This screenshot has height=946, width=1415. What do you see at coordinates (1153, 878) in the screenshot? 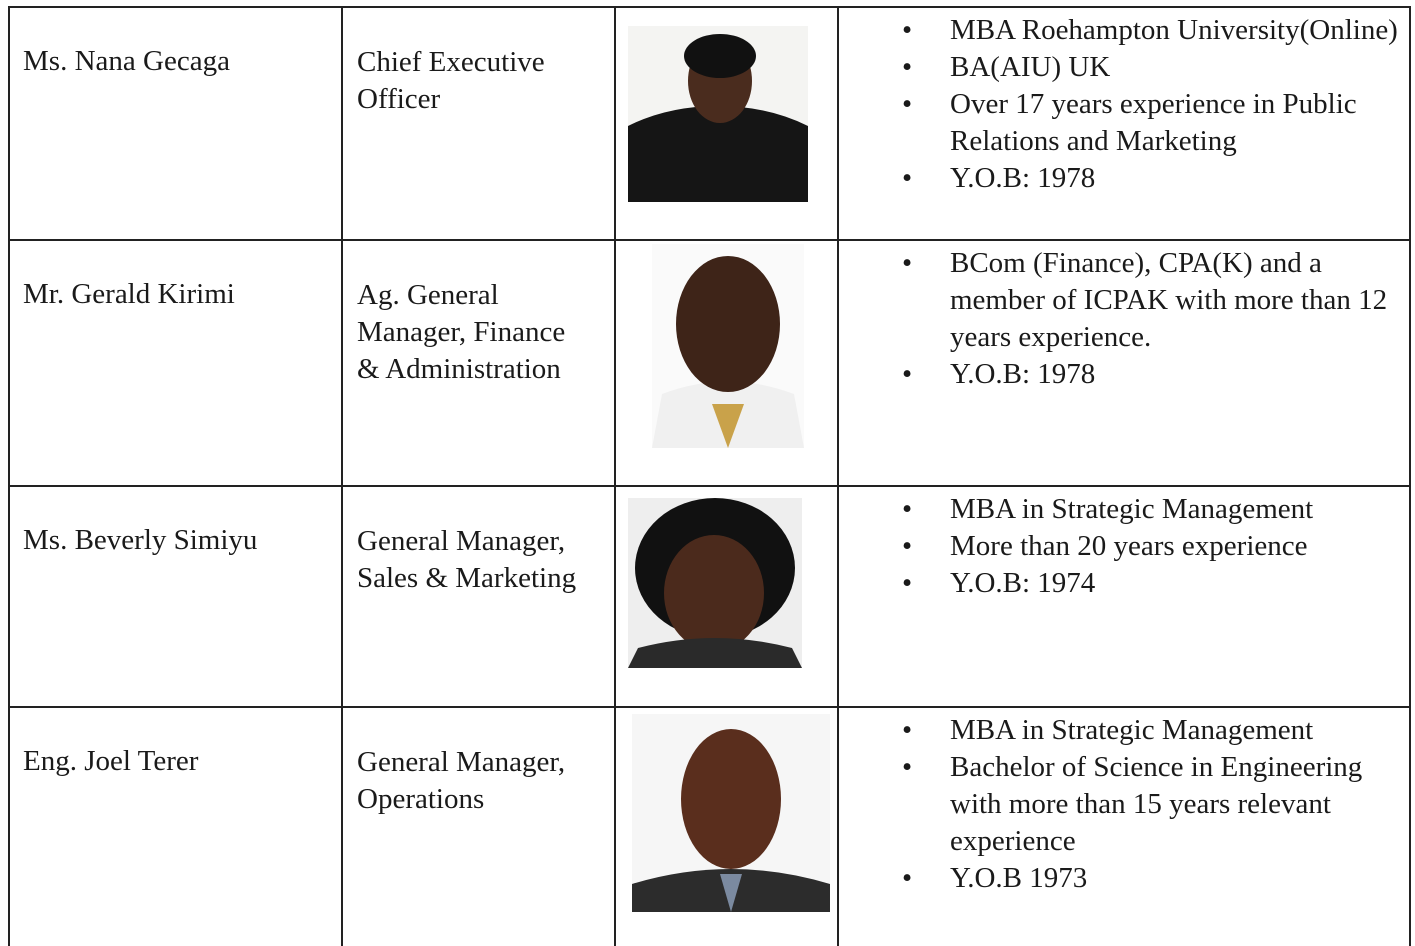
I see `detail-item: Y.O.B 1973` at bounding box center [1153, 878].